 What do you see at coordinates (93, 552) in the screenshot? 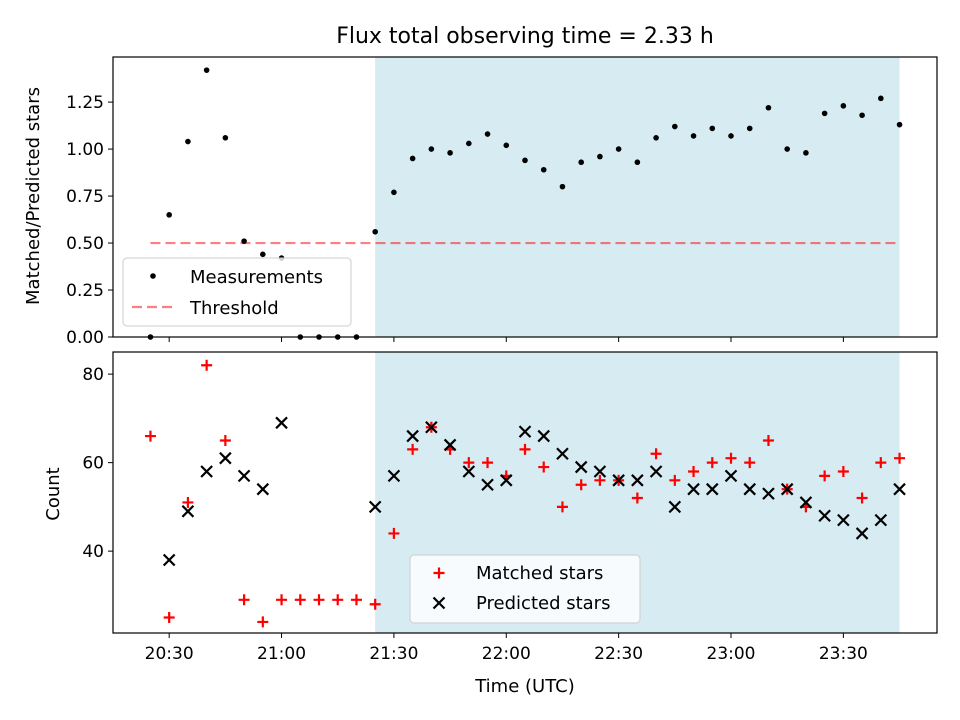
I see `y-tick-label: 40` at bounding box center [93, 552].